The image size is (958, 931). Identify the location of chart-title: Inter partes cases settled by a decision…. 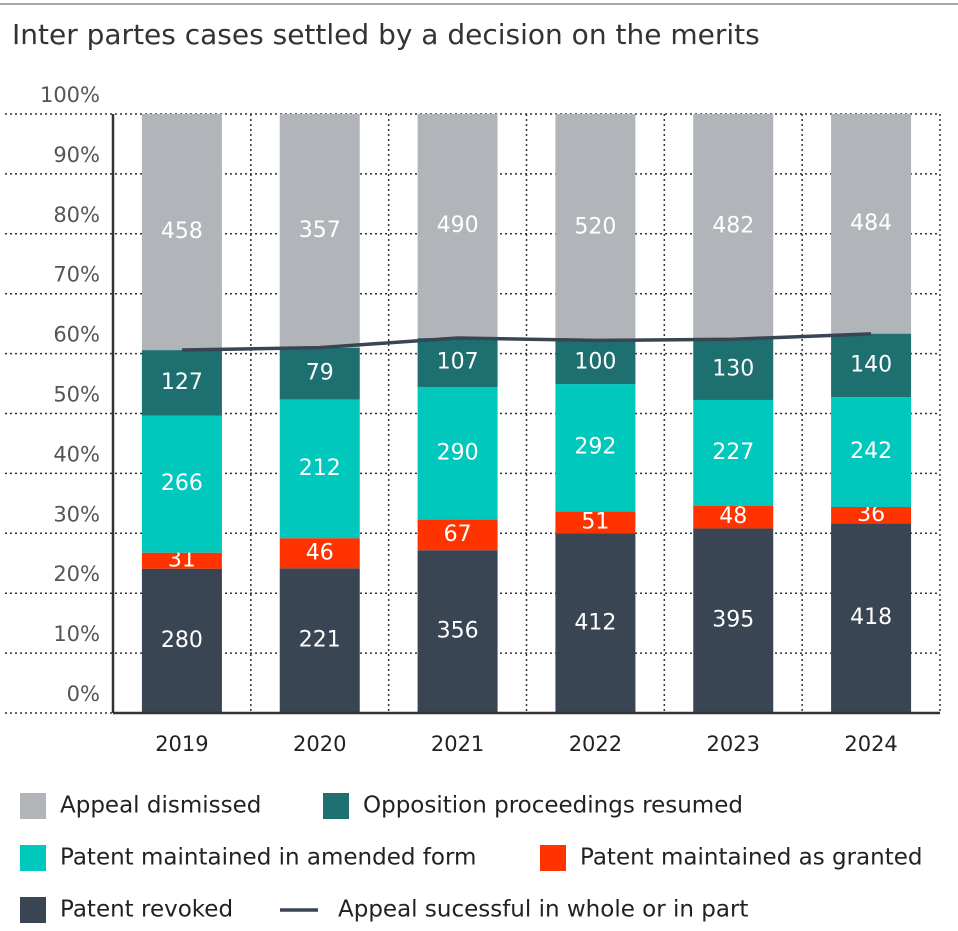
(386, 34).